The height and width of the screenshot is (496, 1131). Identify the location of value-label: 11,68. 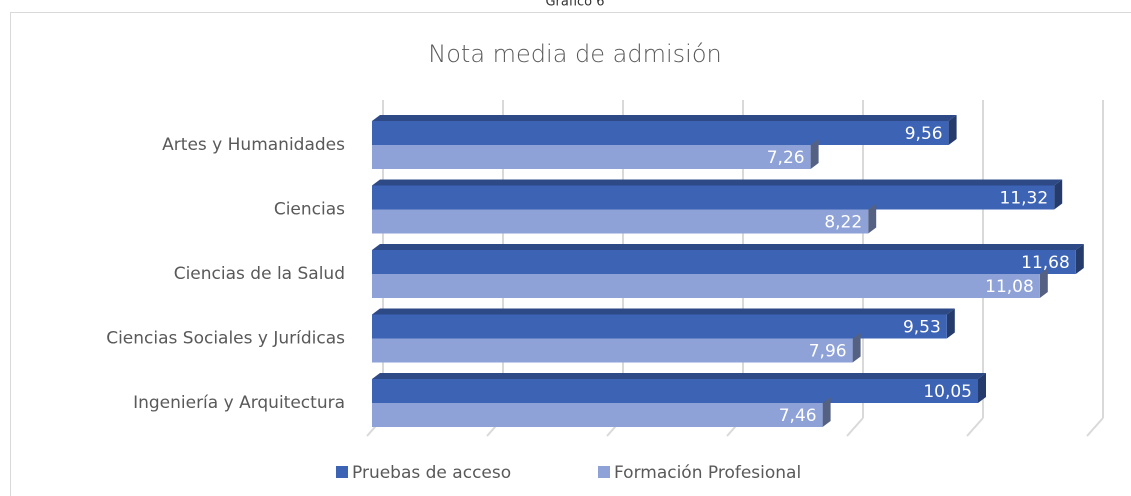
(1045, 263).